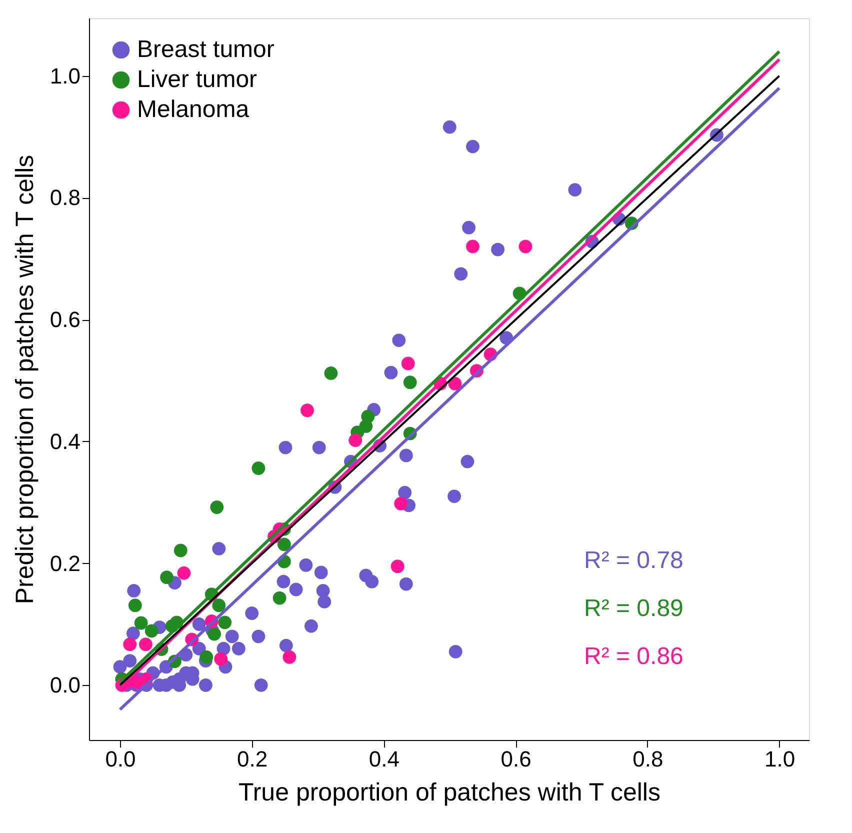 This screenshot has width=852, height=833. I want to click on legend-label: Liver tumor, so click(197, 79).